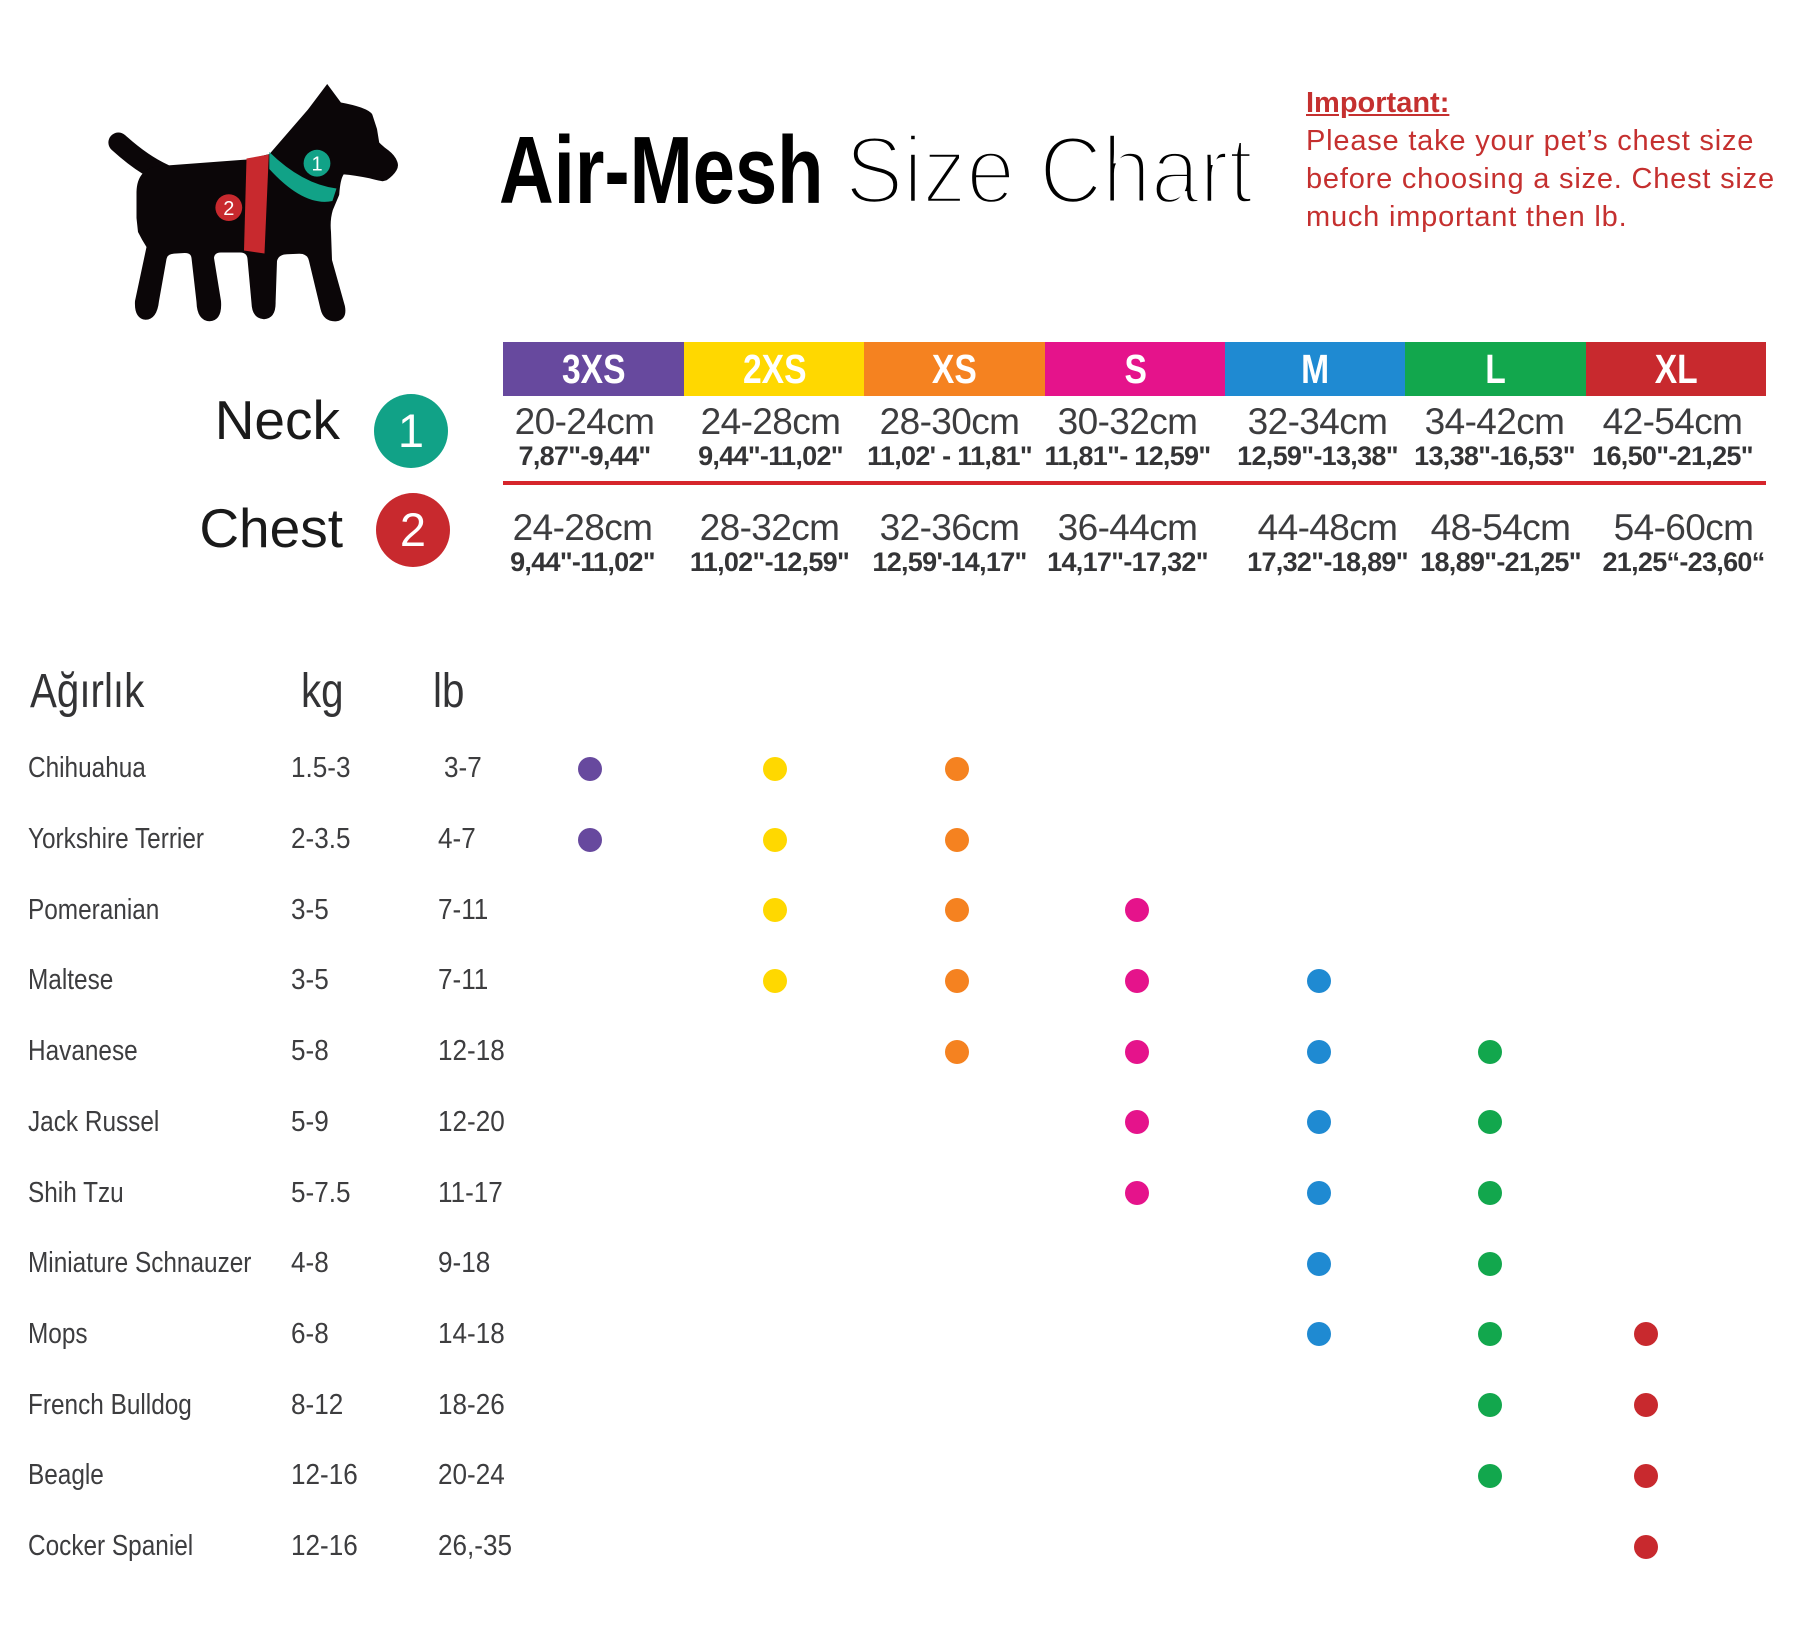  What do you see at coordinates (316, 165) in the screenshot?
I see `svg-text: 1` at bounding box center [316, 165].